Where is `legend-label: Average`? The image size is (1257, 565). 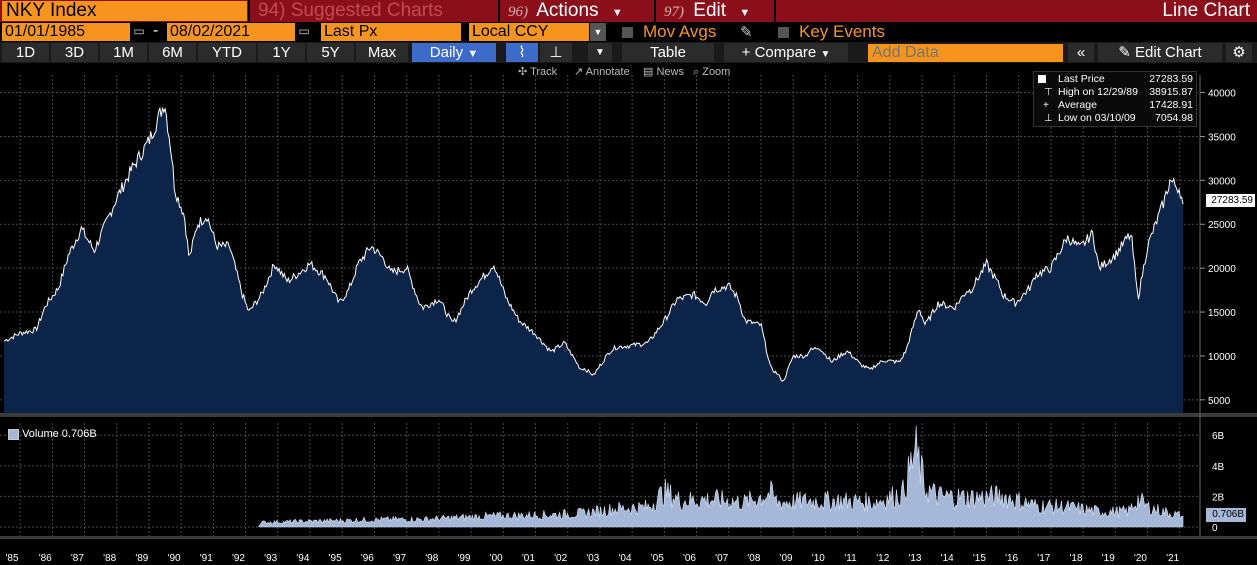
legend-label: Average is located at coordinates (1077, 105).